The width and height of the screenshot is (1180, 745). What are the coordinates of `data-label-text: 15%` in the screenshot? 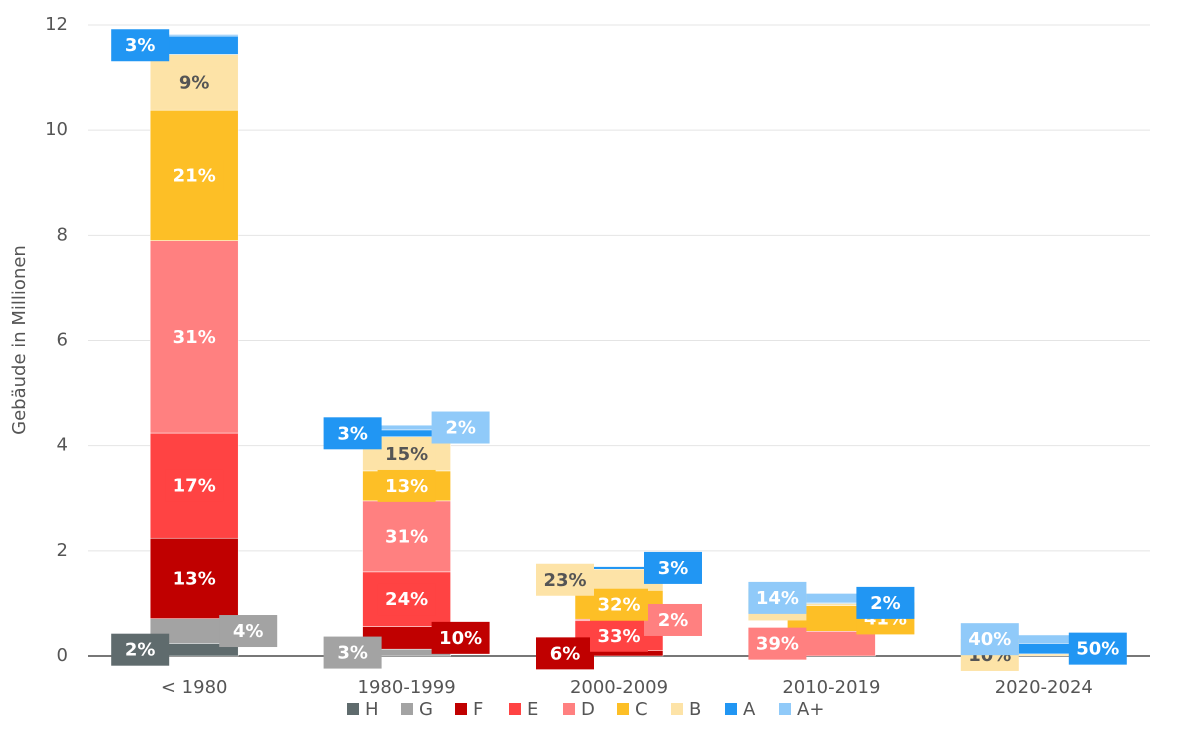 It's located at (406, 454).